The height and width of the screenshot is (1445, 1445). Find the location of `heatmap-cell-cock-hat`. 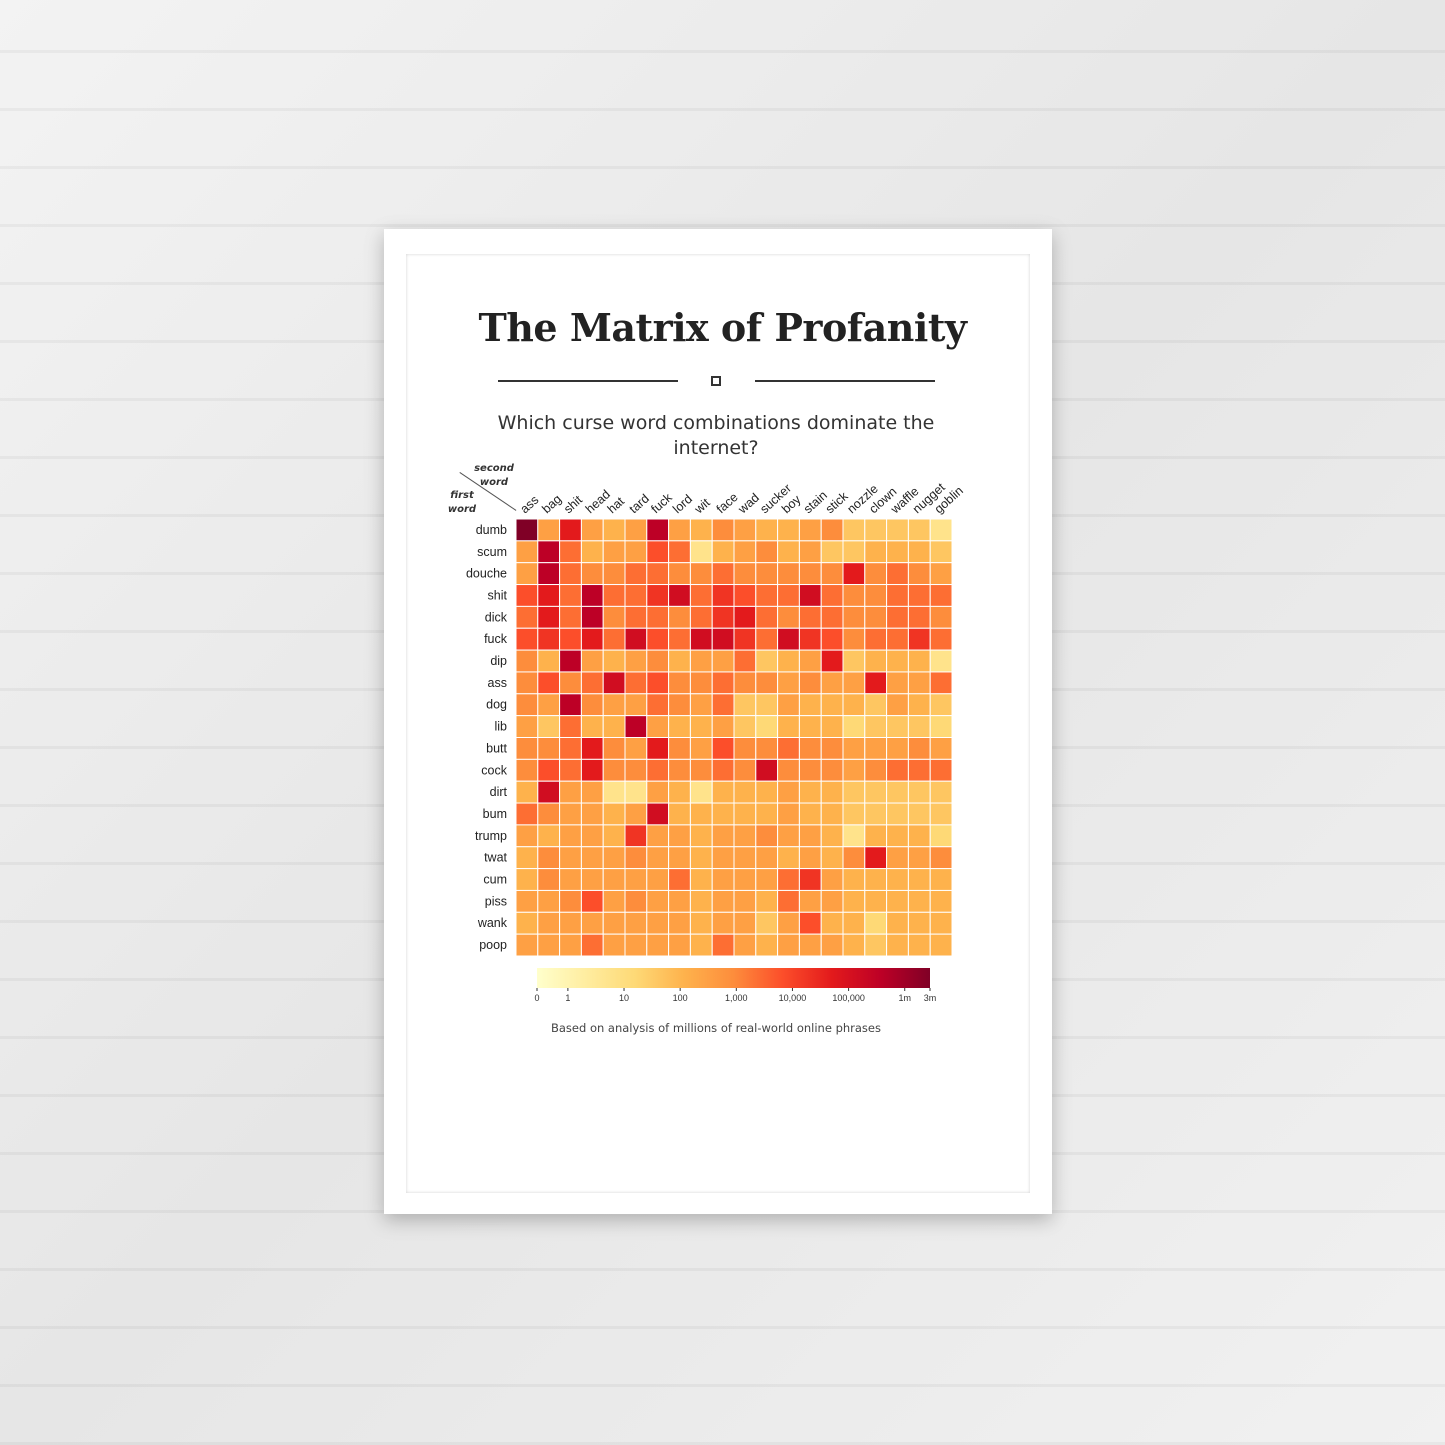

heatmap-cell-cock-hat is located at coordinates (614, 770).